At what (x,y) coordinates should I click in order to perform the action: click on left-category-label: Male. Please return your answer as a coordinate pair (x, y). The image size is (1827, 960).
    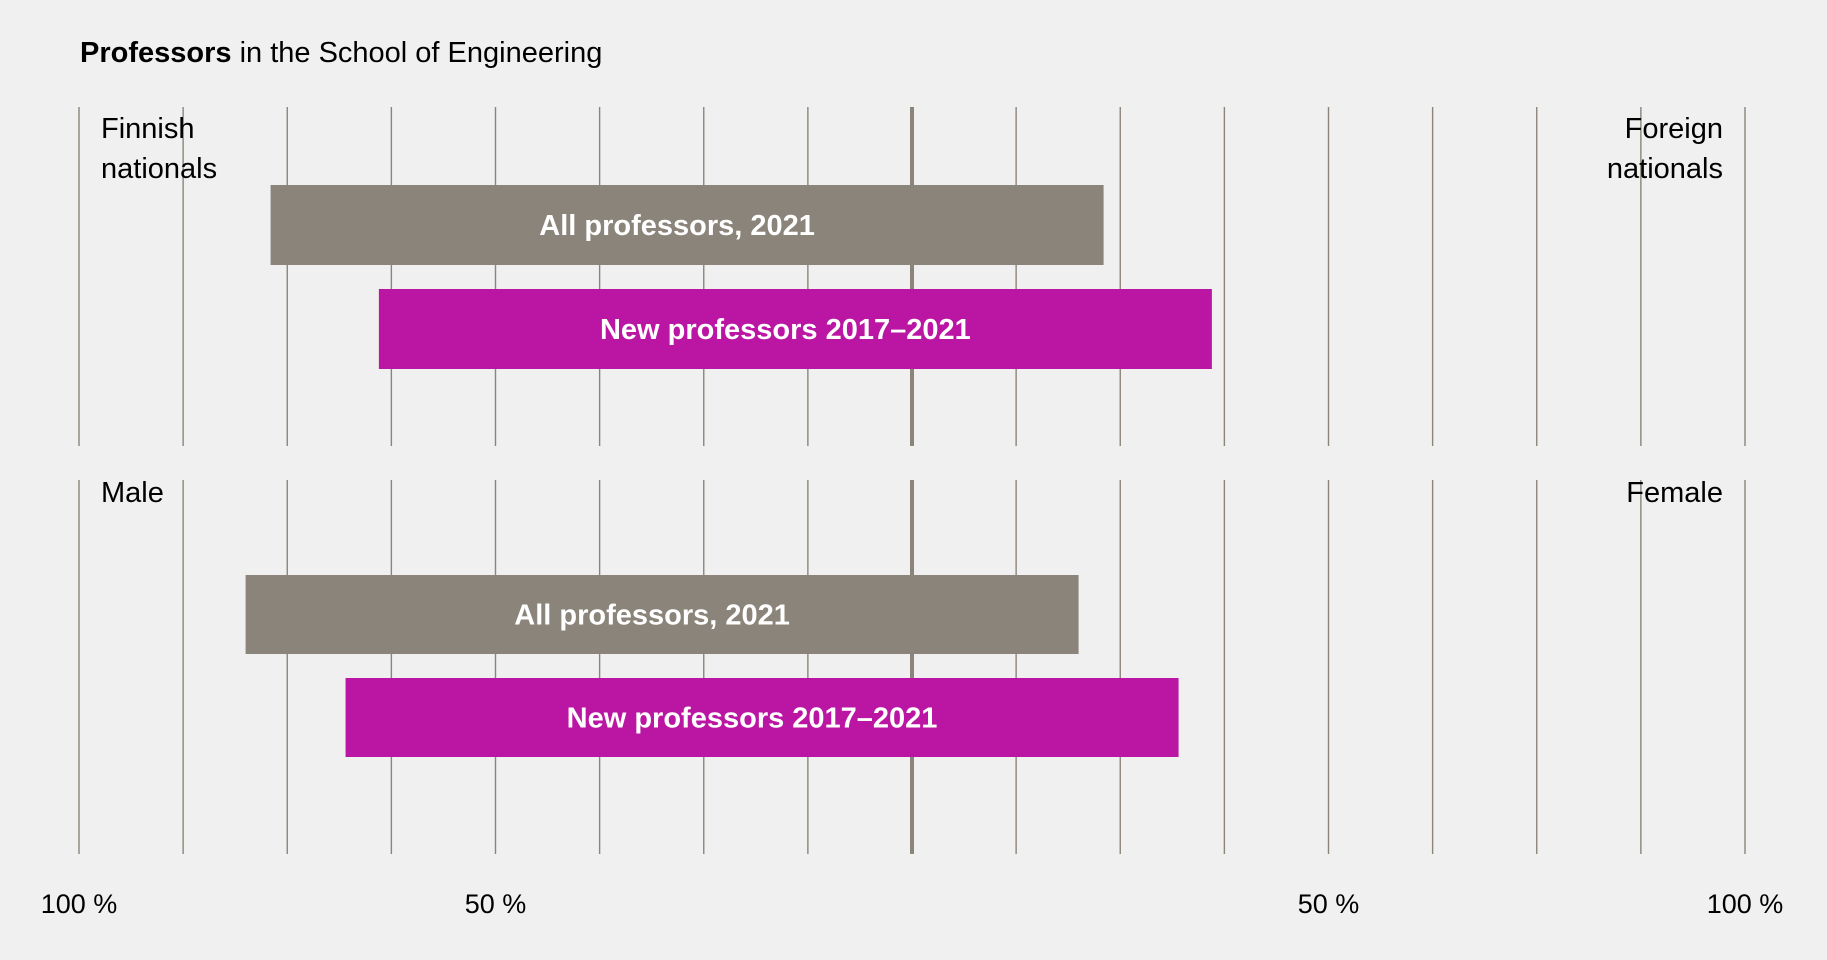
    Looking at the image, I should click on (132, 493).